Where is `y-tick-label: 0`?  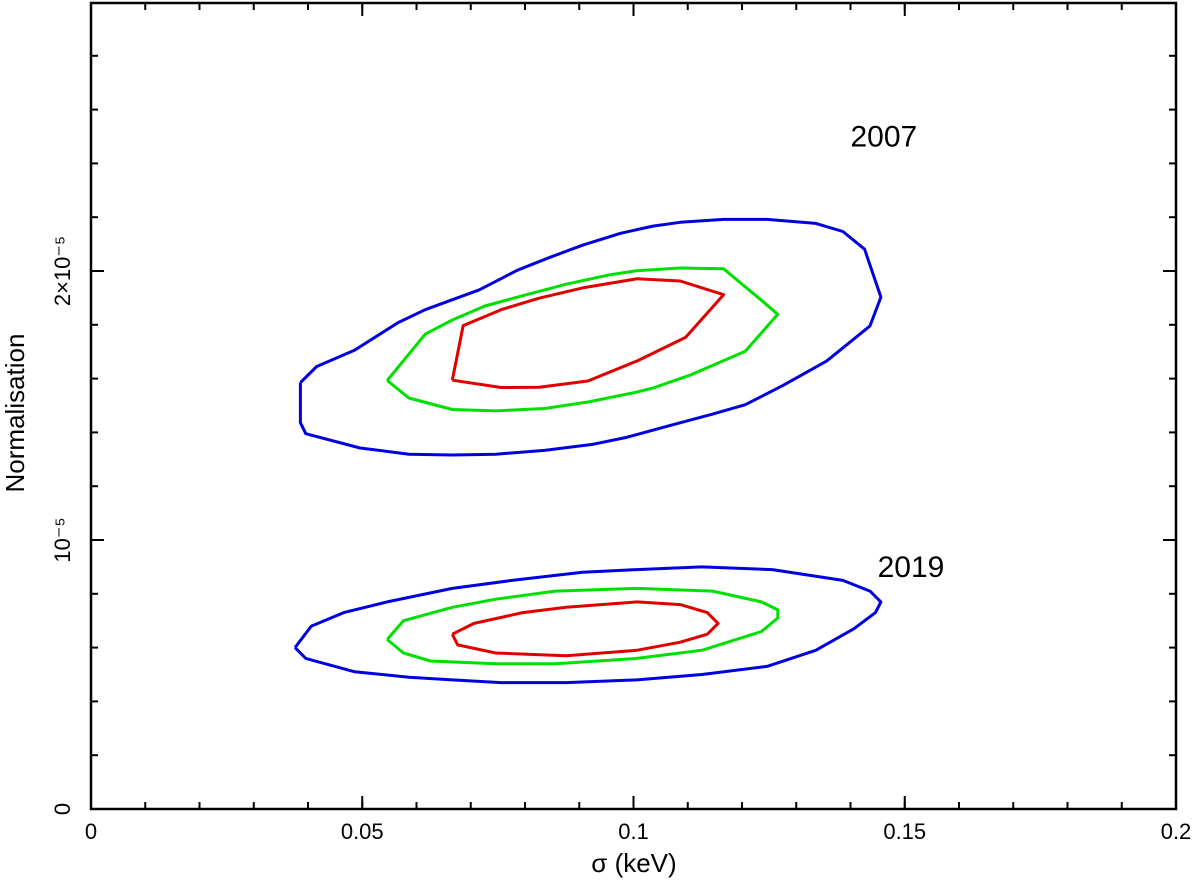 y-tick-label: 0 is located at coordinates (62, 809).